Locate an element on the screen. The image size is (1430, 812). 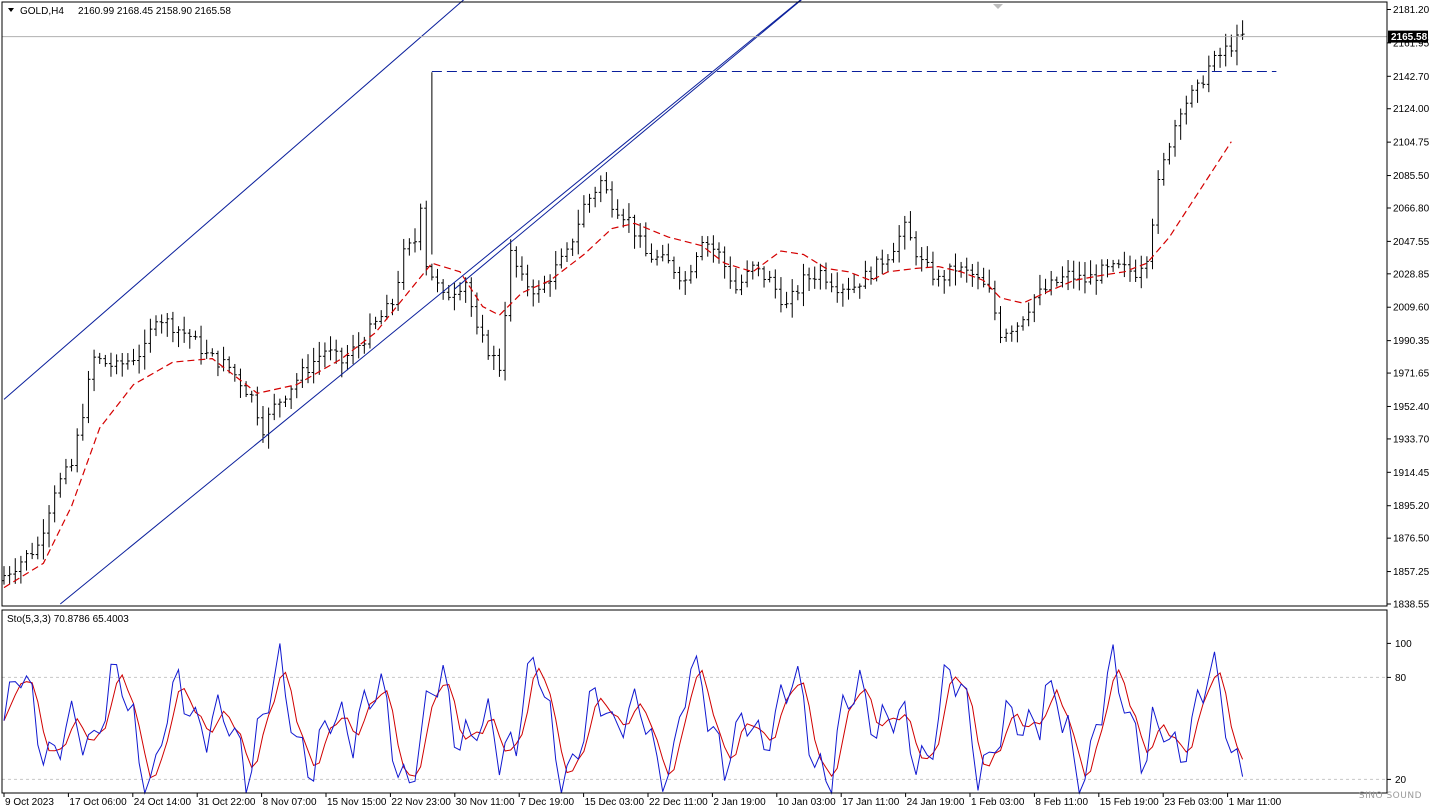
price-axis-label: 1990.35 is located at coordinates (1411, 341).